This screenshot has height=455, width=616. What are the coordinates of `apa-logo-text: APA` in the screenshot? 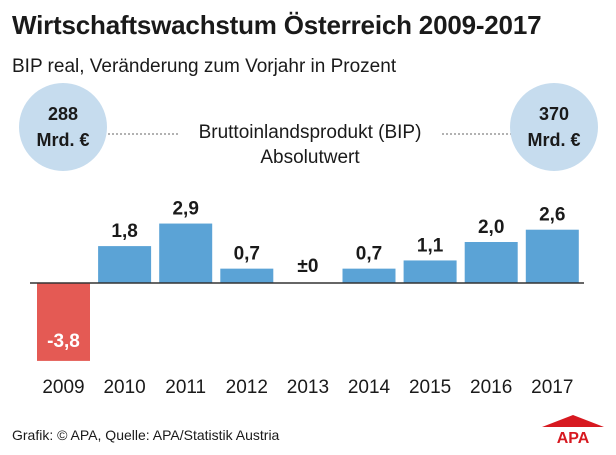 It's located at (573, 437).